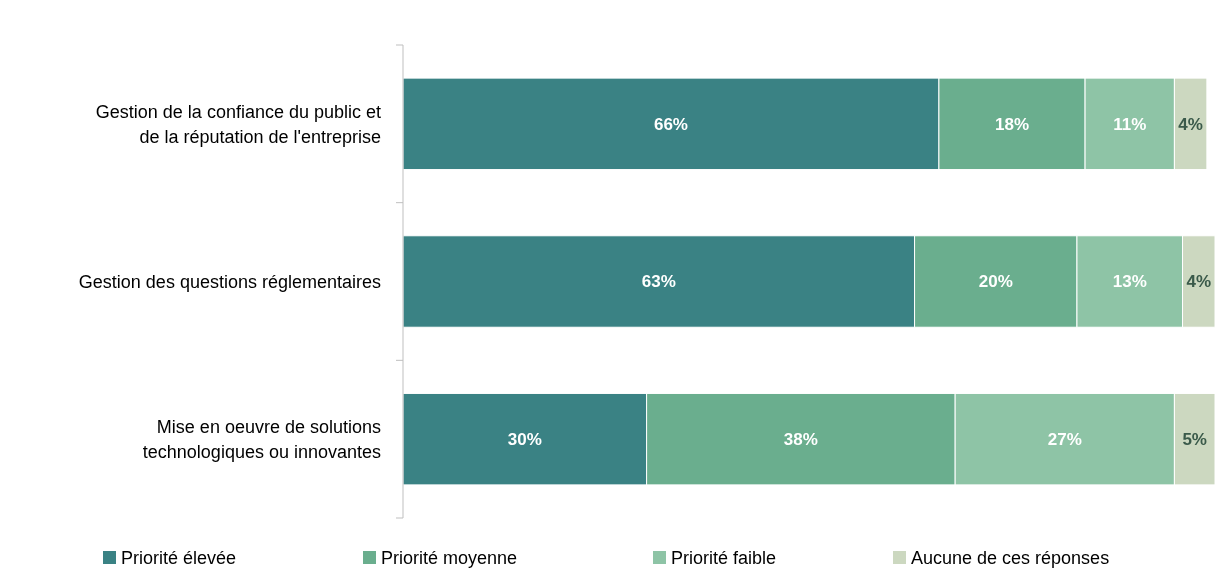  Describe the element at coordinates (724, 558) in the screenshot. I see `legend-label: Priorité faible` at that location.